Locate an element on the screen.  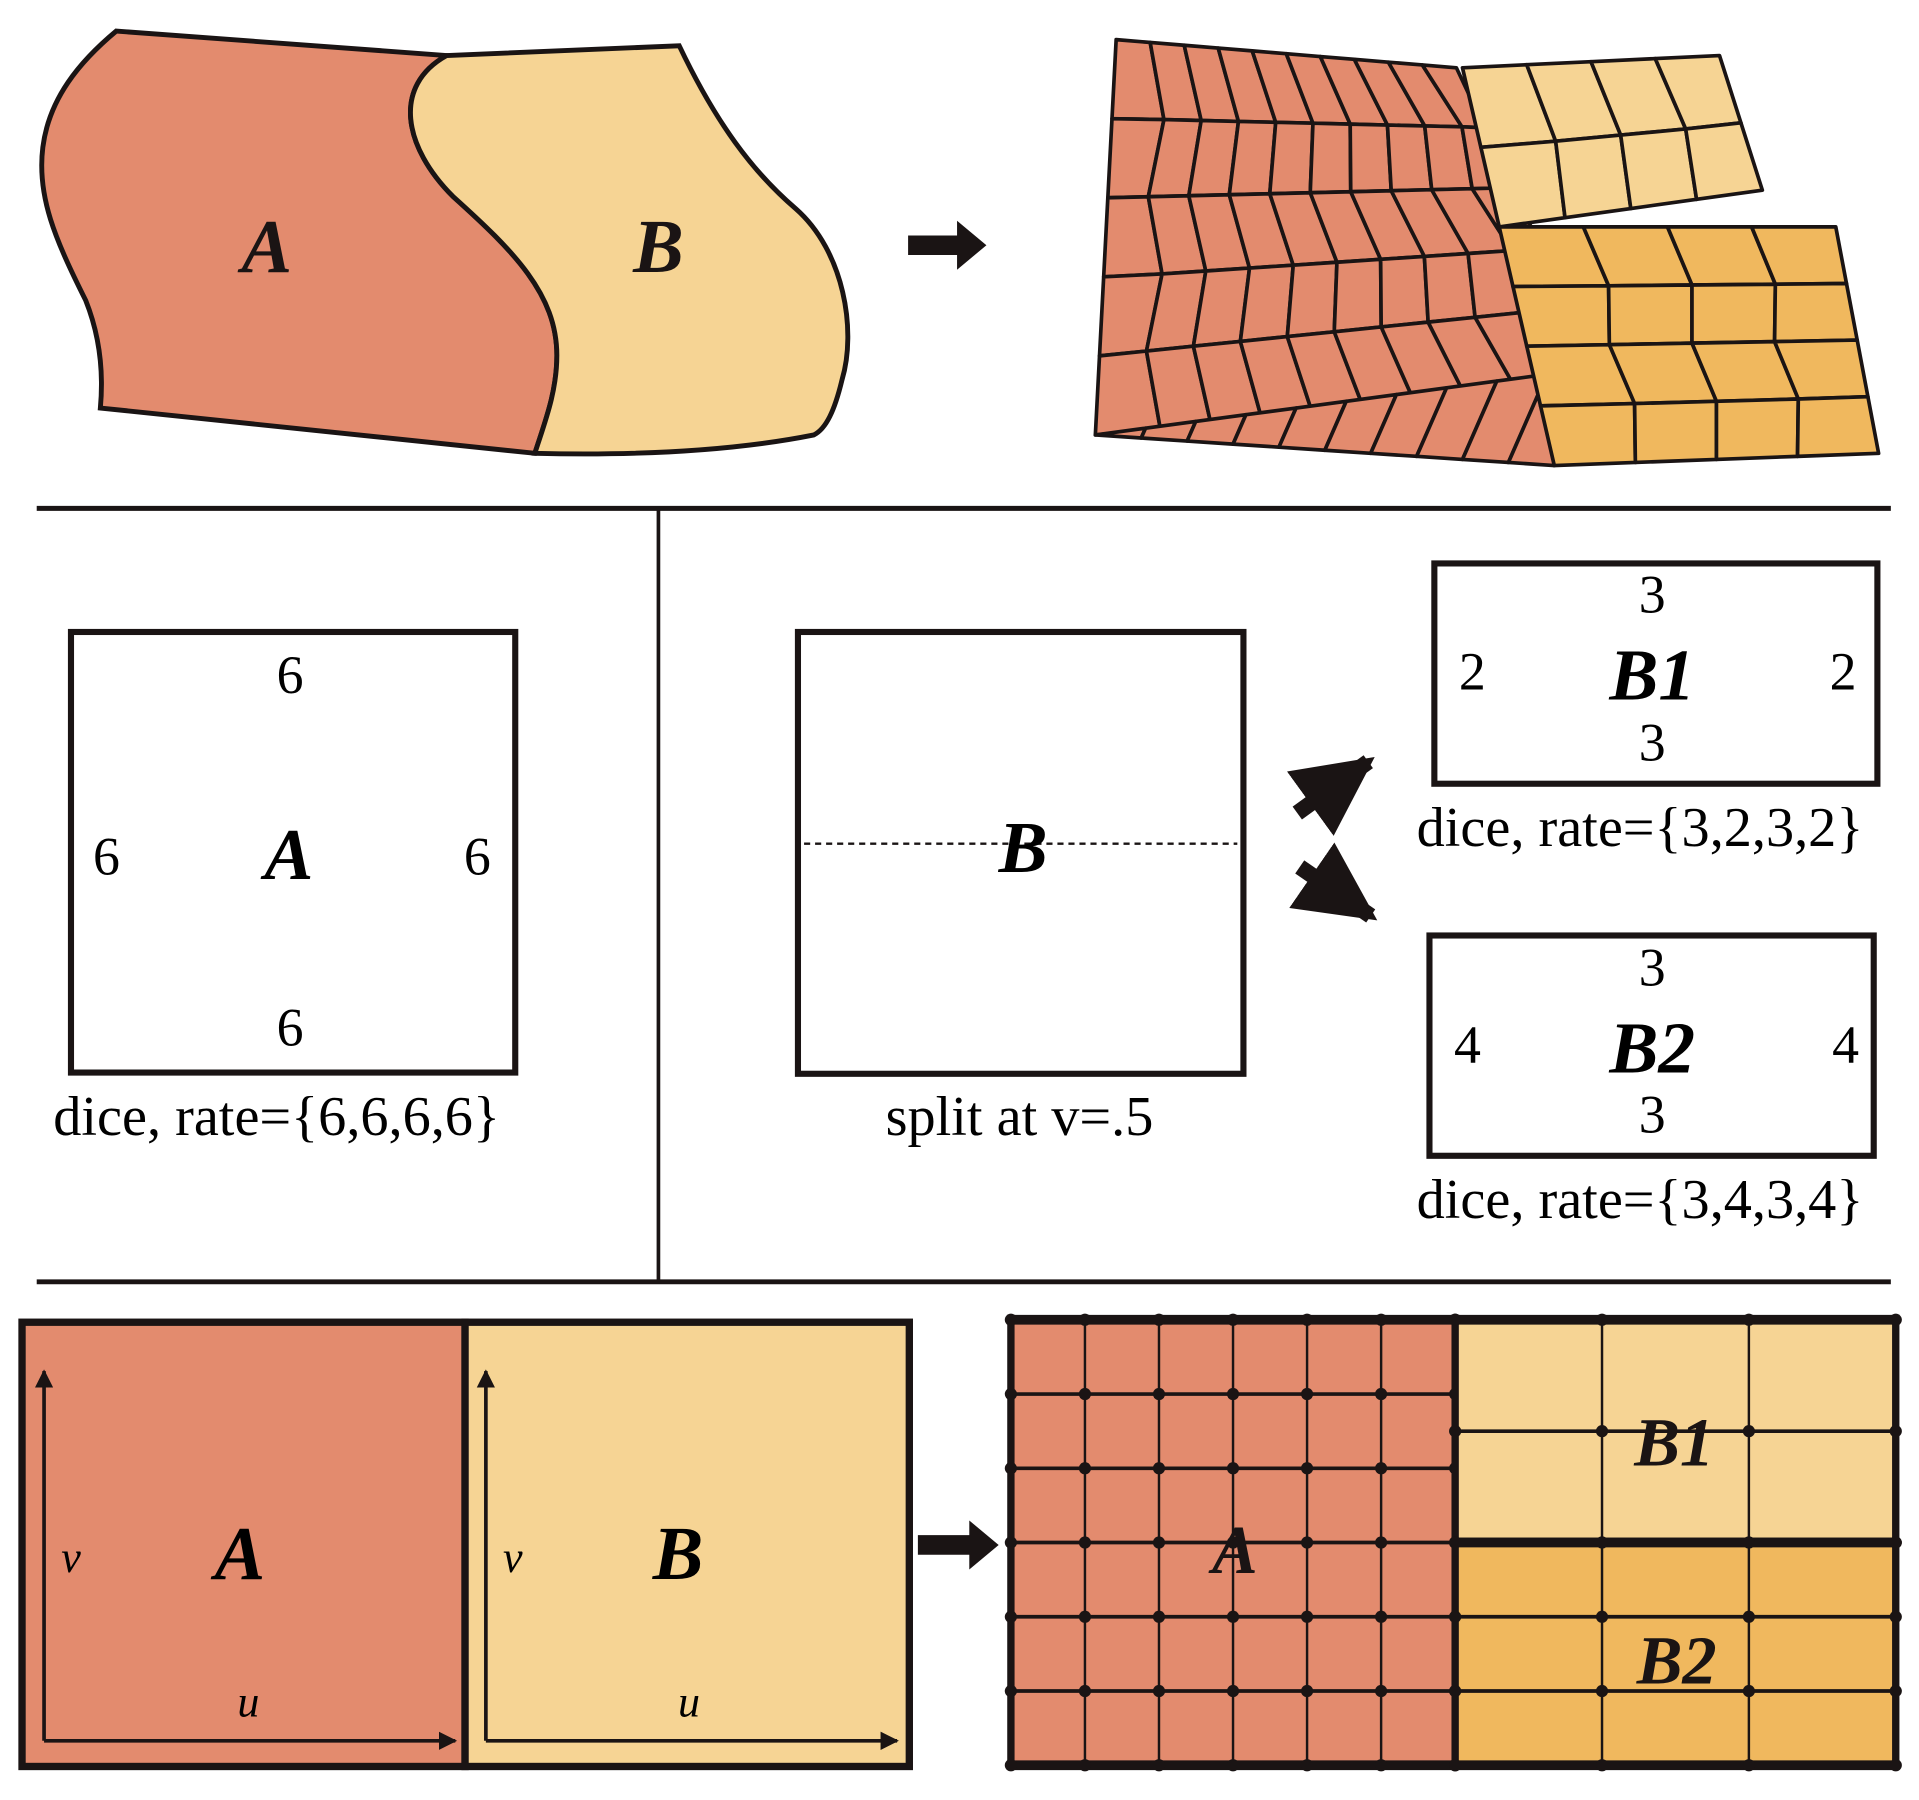
patch-a-square is located at coordinates (293, 852).